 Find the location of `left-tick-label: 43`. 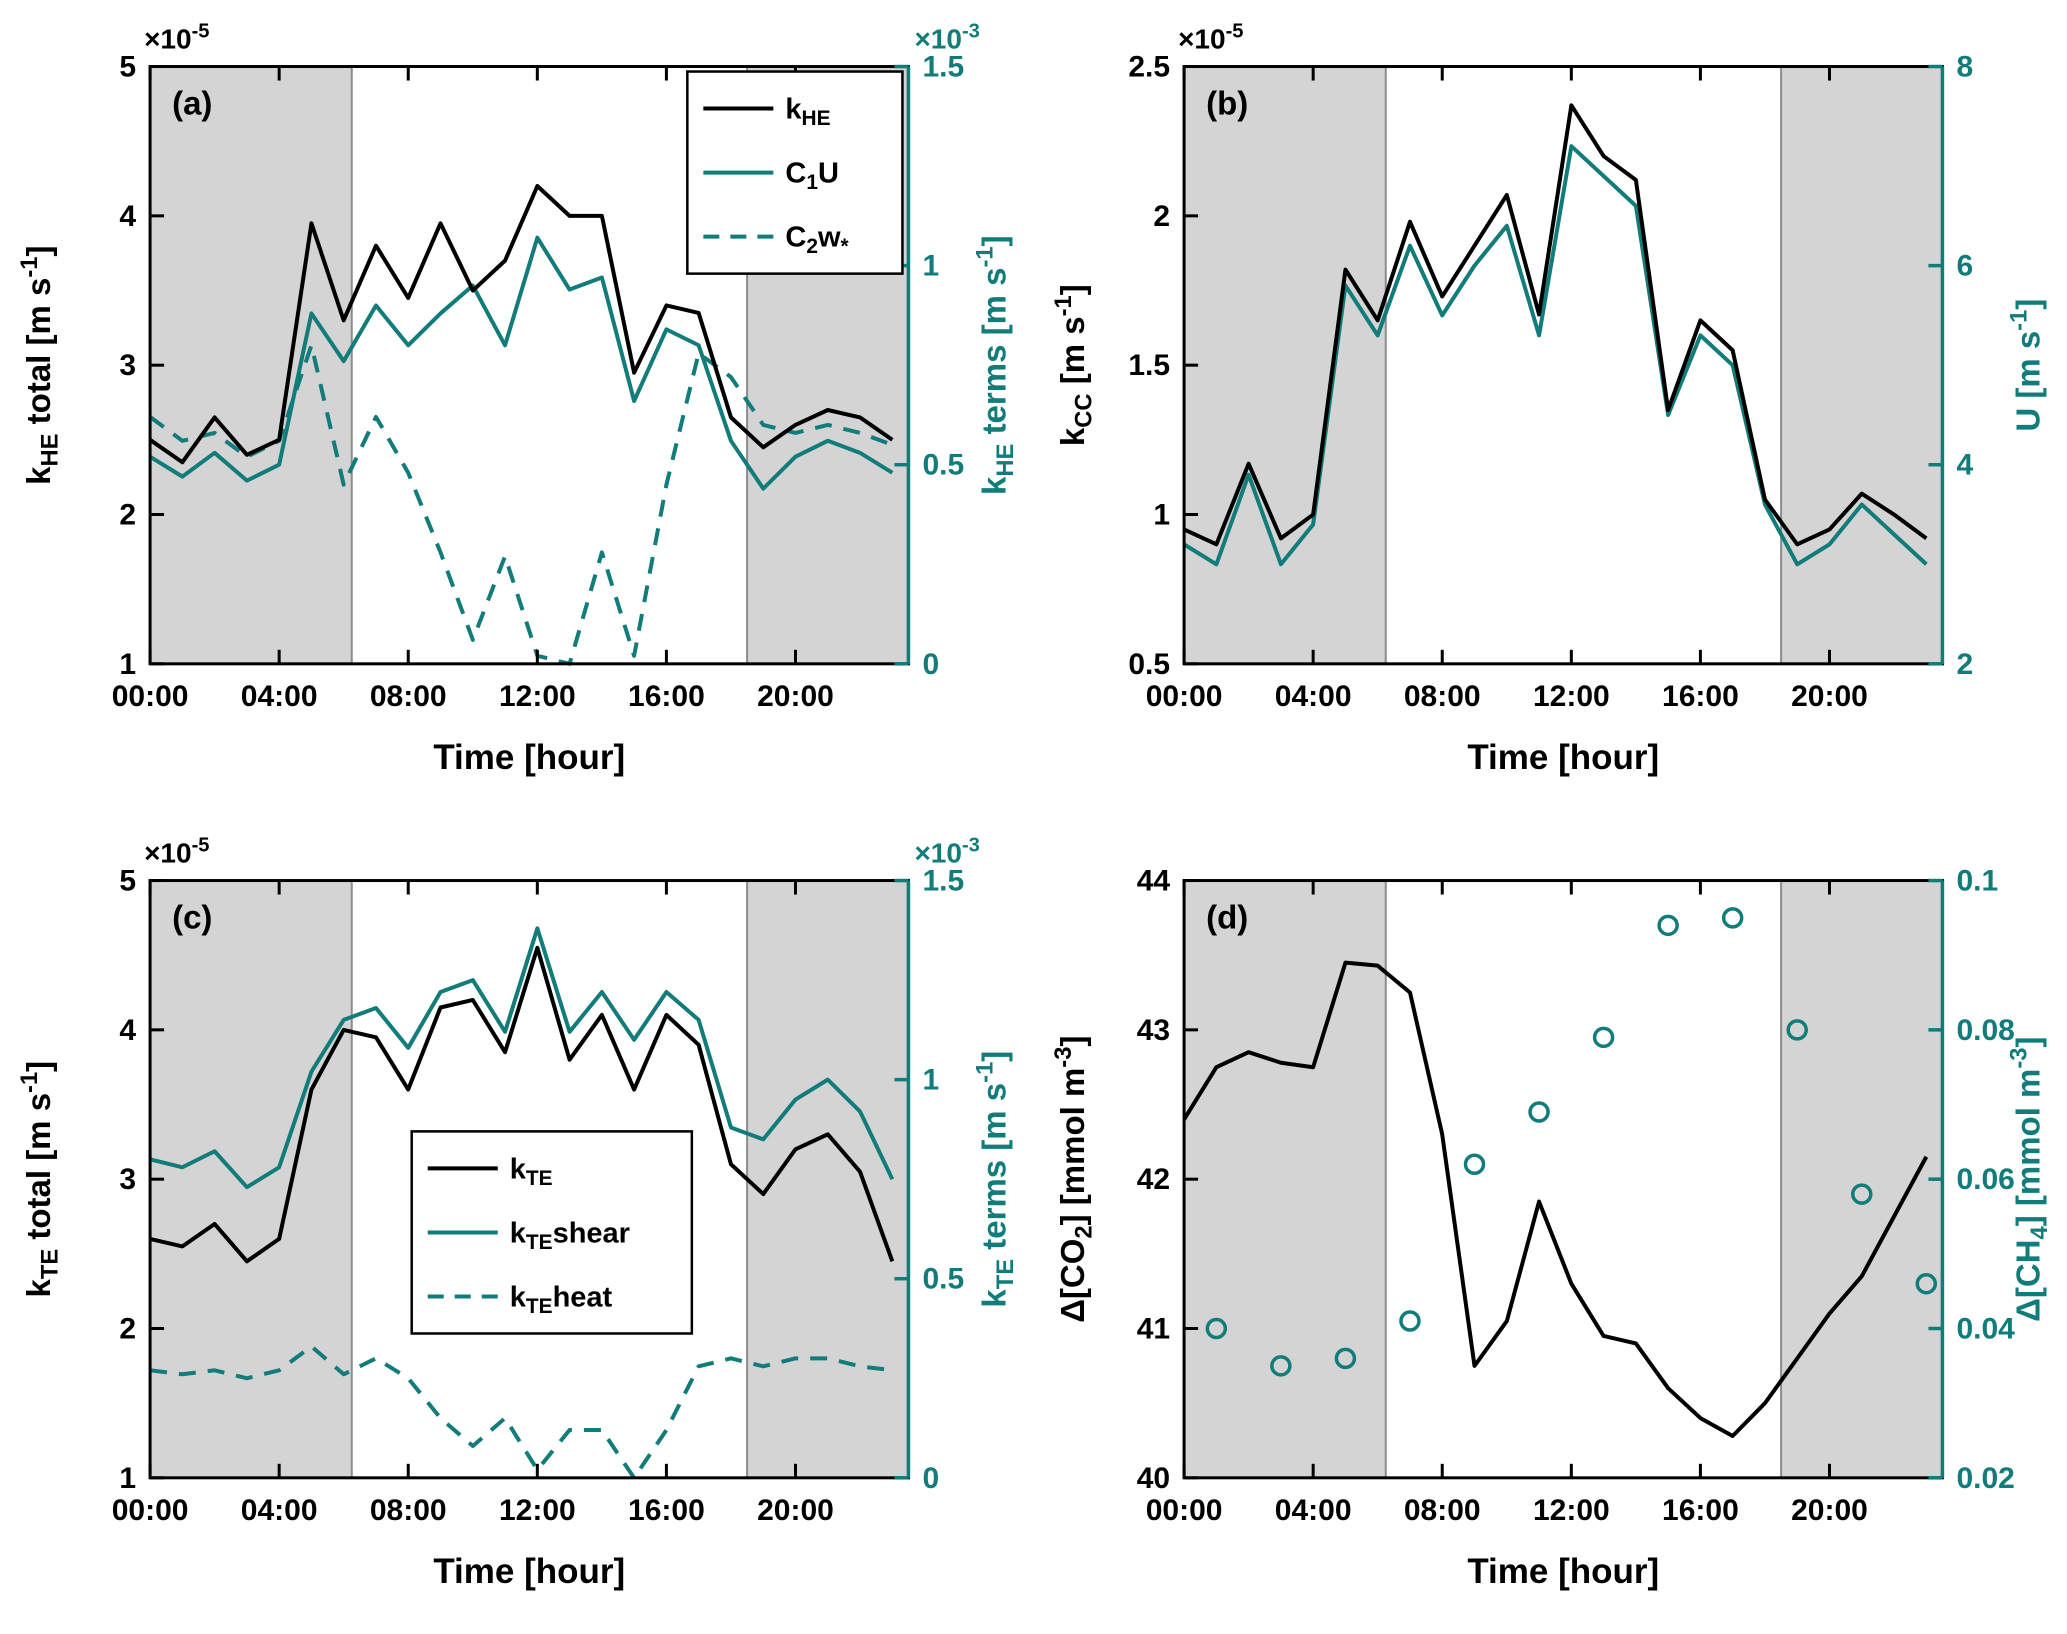

left-tick-label: 43 is located at coordinates (1152, 1030).